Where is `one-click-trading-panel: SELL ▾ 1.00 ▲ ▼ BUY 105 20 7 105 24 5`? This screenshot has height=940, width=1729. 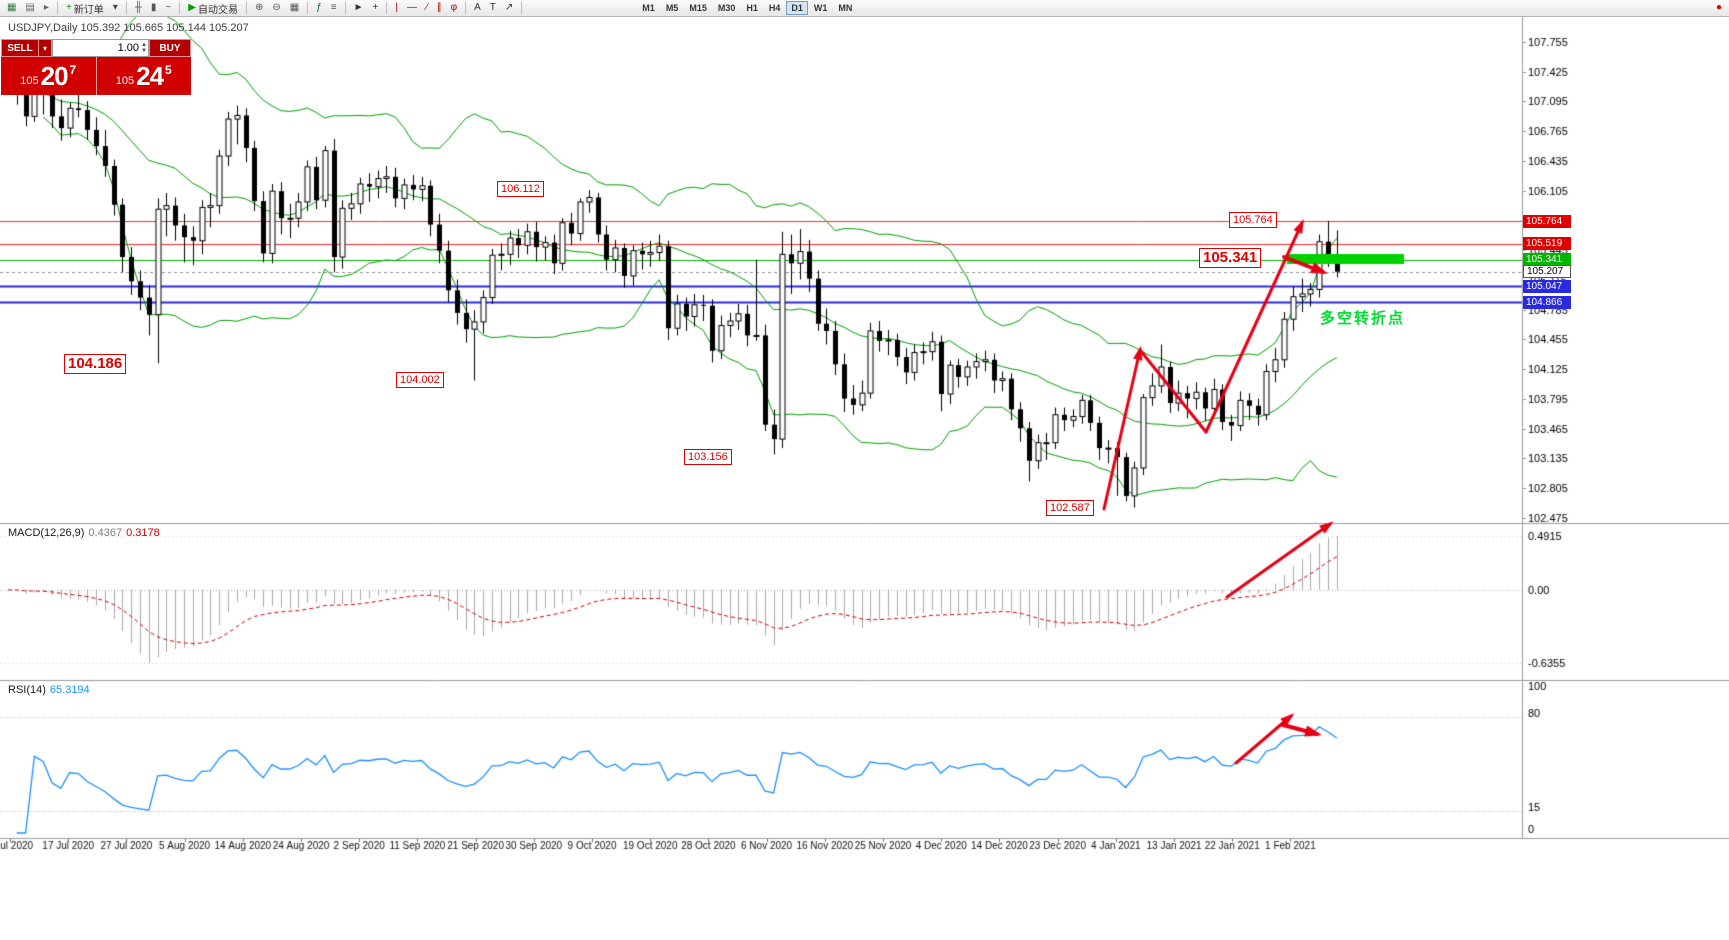 one-click-trading-panel: SELL ▾ 1.00 ▲ ▼ BUY 105 20 7 105 24 5 is located at coordinates (96, 67).